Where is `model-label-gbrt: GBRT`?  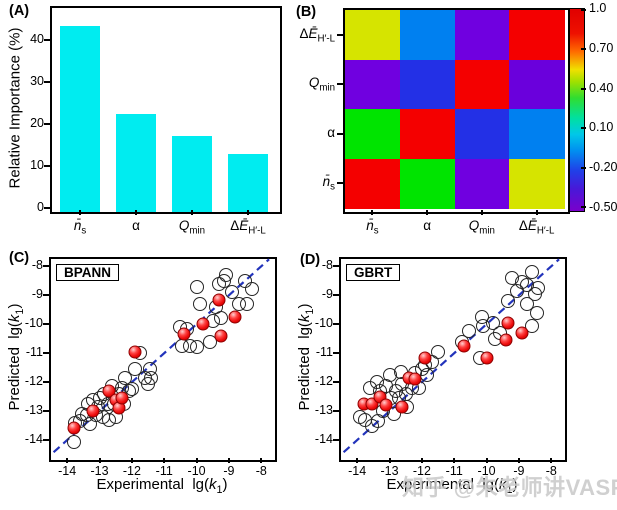 model-label-gbrt: GBRT is located at coordinates (373, 272).